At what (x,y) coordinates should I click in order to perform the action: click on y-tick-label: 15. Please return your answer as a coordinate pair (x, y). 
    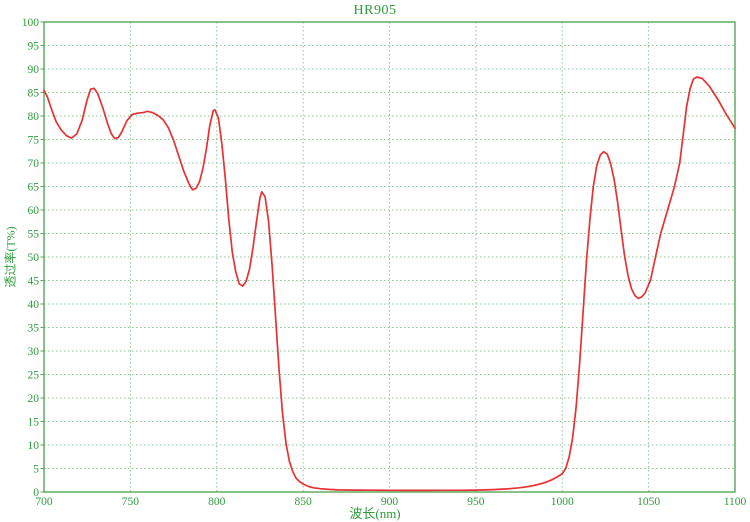
    Looking at the image, I should click on (34, 423).